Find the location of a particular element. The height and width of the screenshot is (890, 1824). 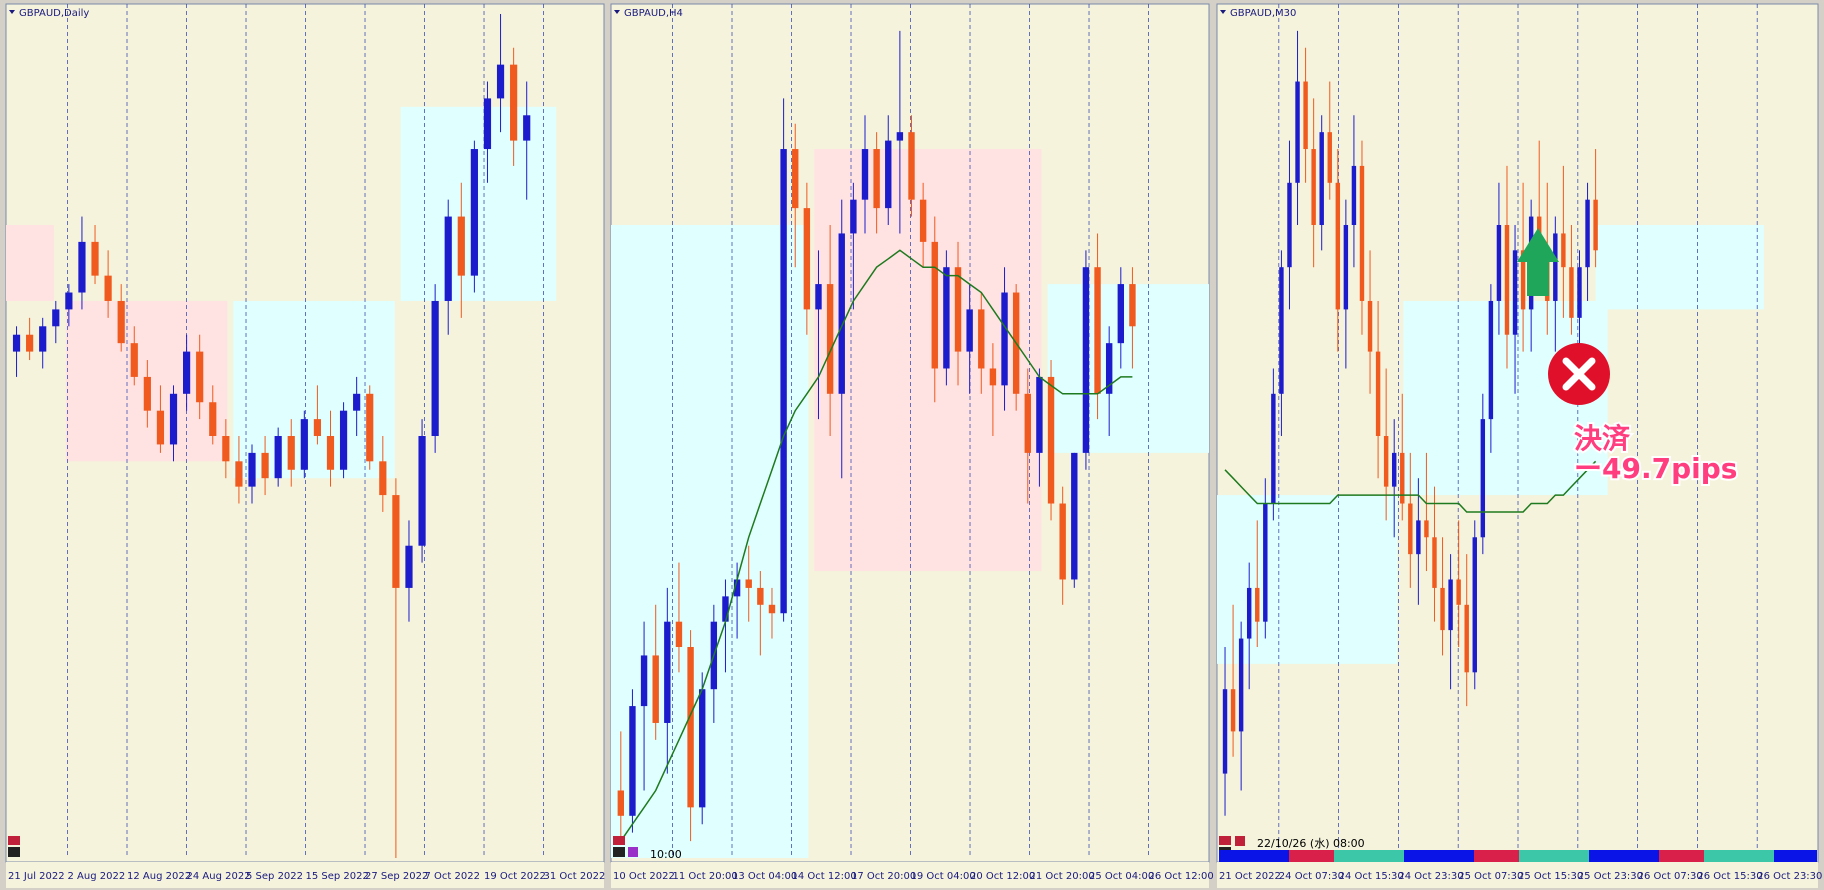

buy-arrow is located at coordinates (1538, 262).